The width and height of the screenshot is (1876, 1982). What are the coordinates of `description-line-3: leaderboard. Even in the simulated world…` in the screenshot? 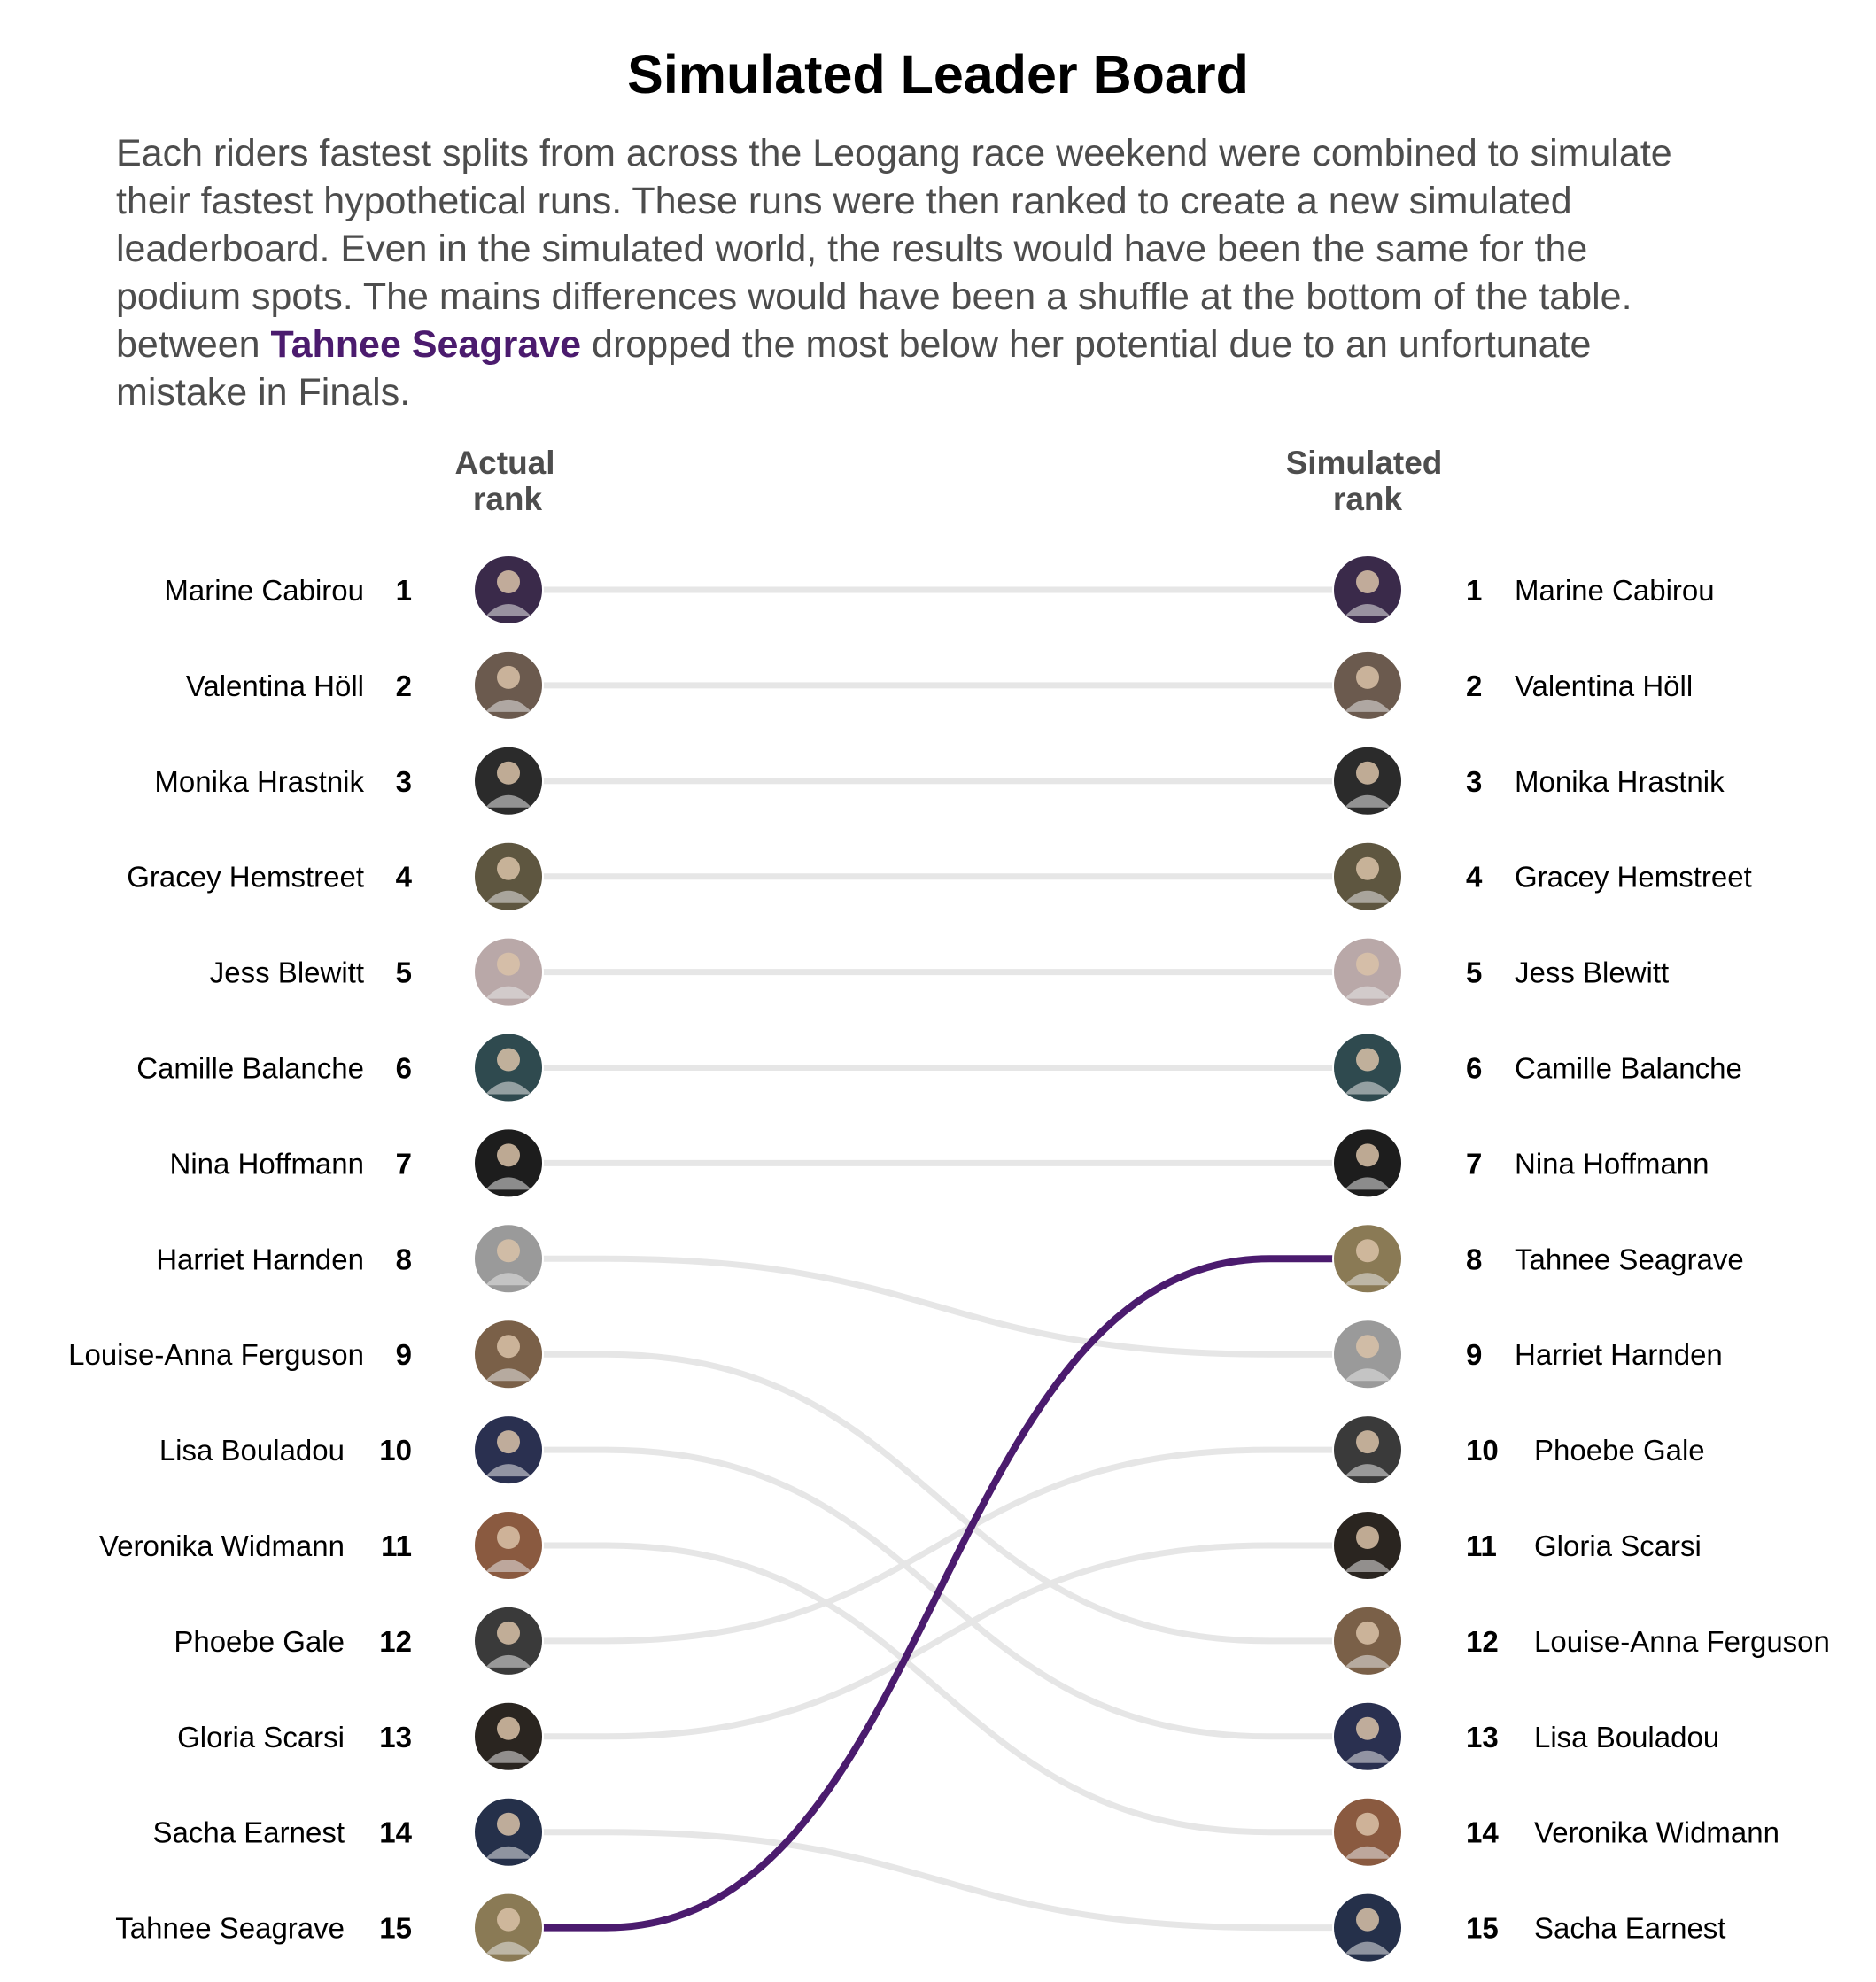 It's located at (851, 249).